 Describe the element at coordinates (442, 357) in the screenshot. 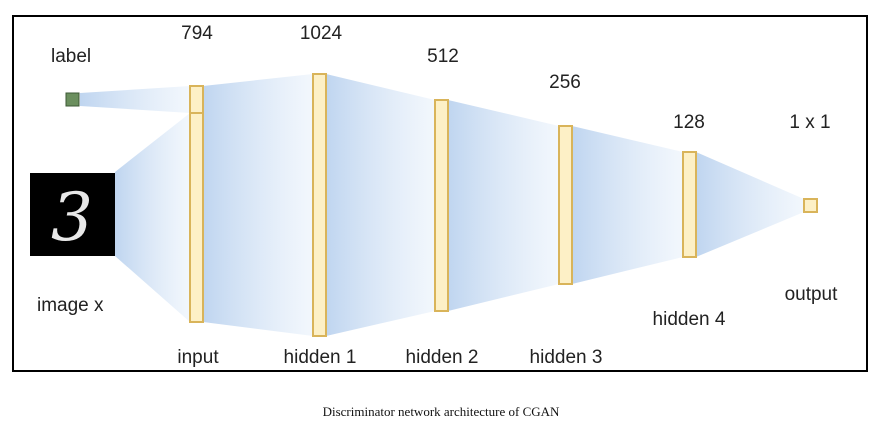

I see `hidden-2-name-label: hidden 2` at that location.